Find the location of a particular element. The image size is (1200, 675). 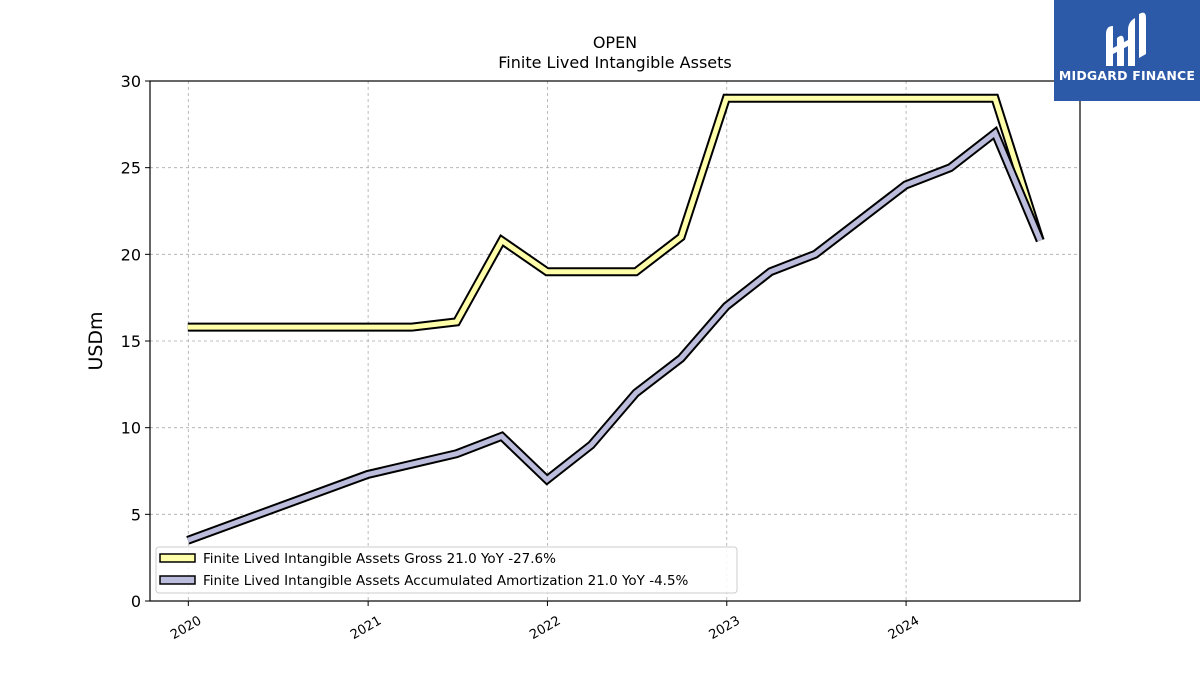

y-axis-label: USDm is located at coordinates (96, 340).